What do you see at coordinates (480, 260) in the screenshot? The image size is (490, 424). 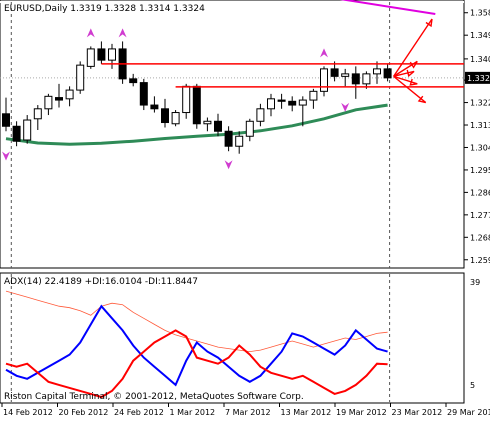 I see `price-tick-label: 1.2595` at bounding box center [480, 260].